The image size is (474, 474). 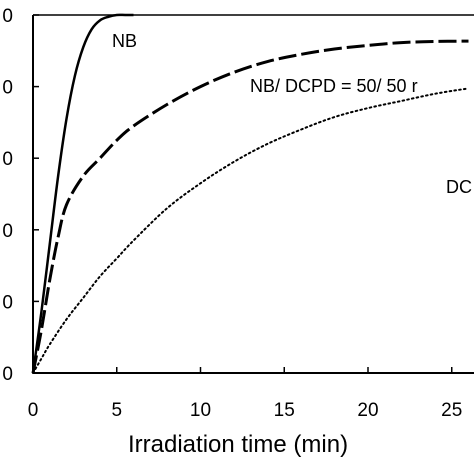 What do you see at coordinates (367, 410) in the screenshot?
I see `x-tick-label: 20` at bounding box center [367, 410].